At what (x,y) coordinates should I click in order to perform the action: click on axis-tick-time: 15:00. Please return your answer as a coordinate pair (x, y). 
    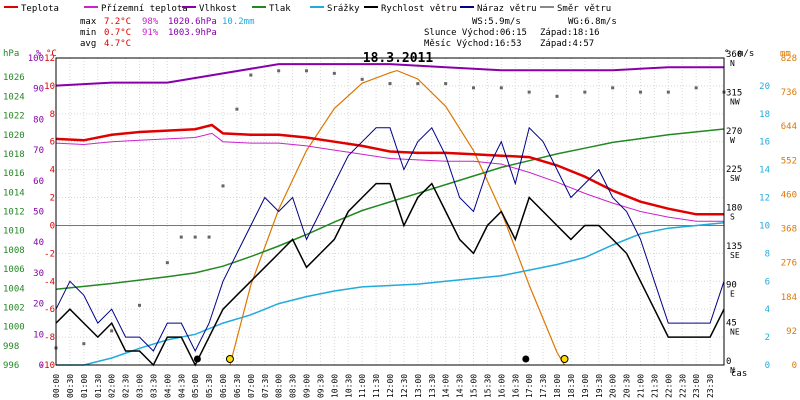
    Looking at the image, I should click on (474, 386).